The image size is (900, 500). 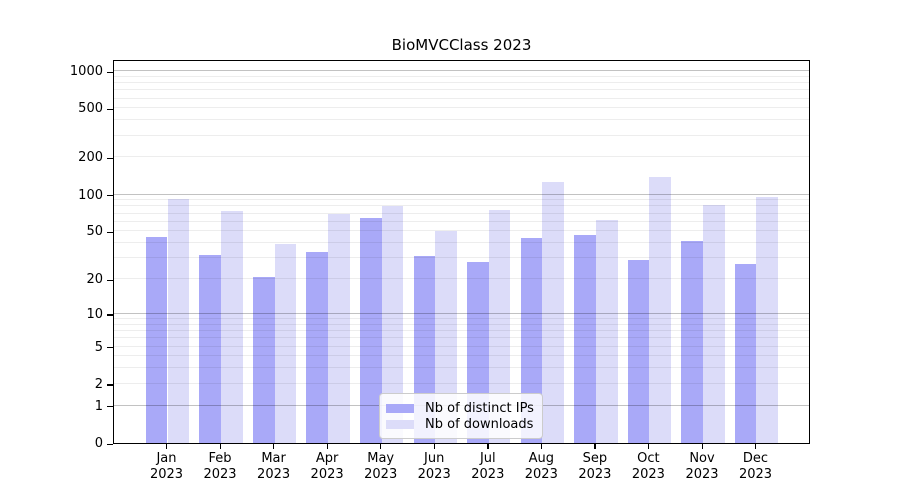 I want to click on bar-distinct-ips-feb, so click(x=210, y=348).